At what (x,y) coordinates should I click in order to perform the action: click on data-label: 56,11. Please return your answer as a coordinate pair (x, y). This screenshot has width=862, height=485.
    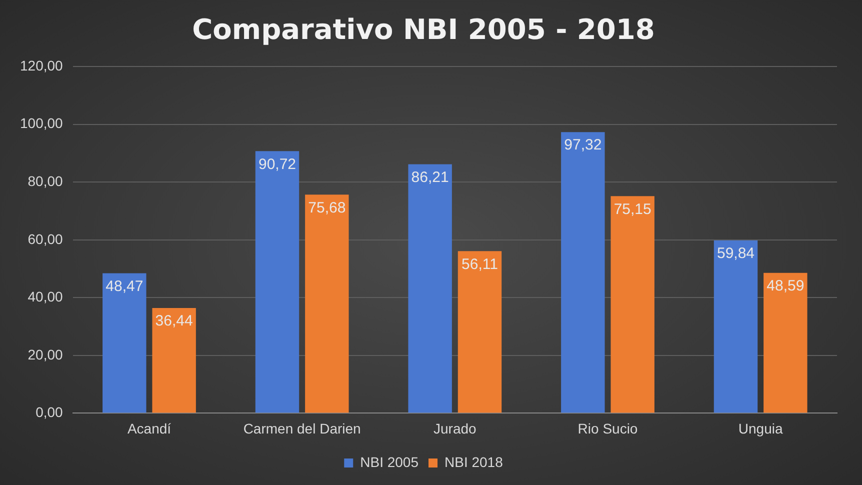
    Looking at the image, I should click on (480, 264).